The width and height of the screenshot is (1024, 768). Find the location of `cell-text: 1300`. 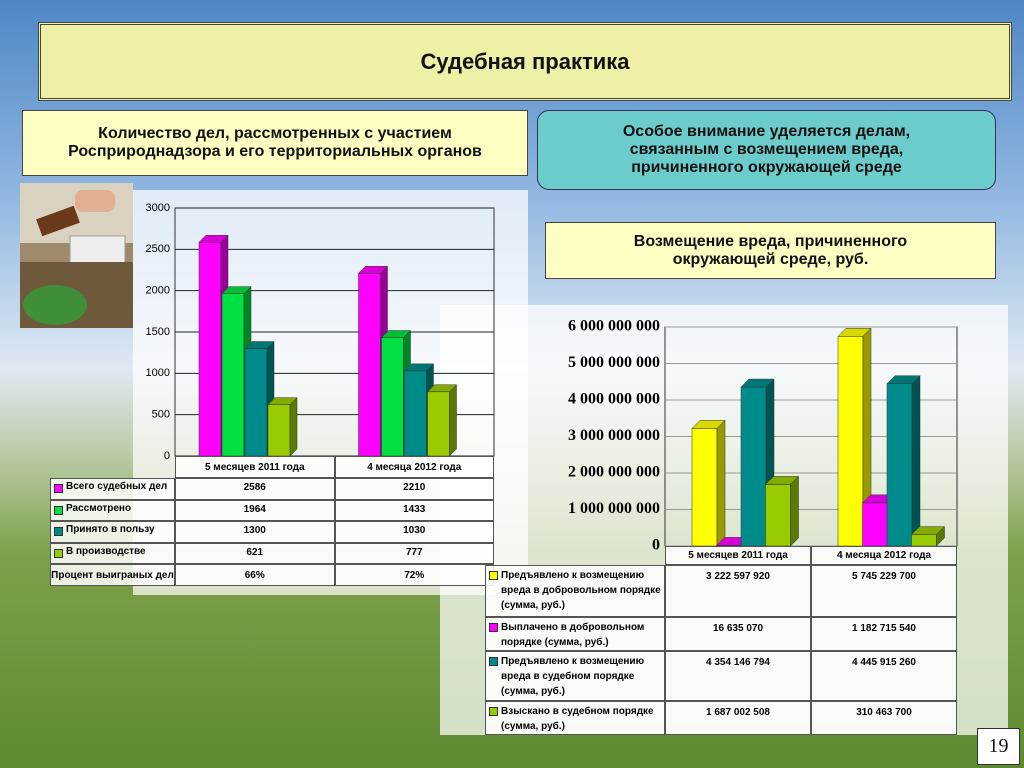

cell-text: 1300 is located at coordinates (254, 530).